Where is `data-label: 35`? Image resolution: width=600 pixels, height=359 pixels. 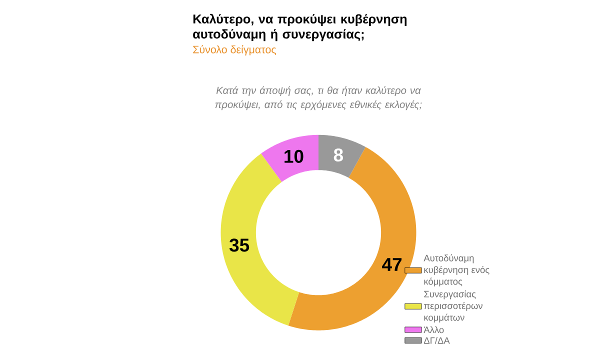 data-label: 35 is located at coordinates (239, 245).